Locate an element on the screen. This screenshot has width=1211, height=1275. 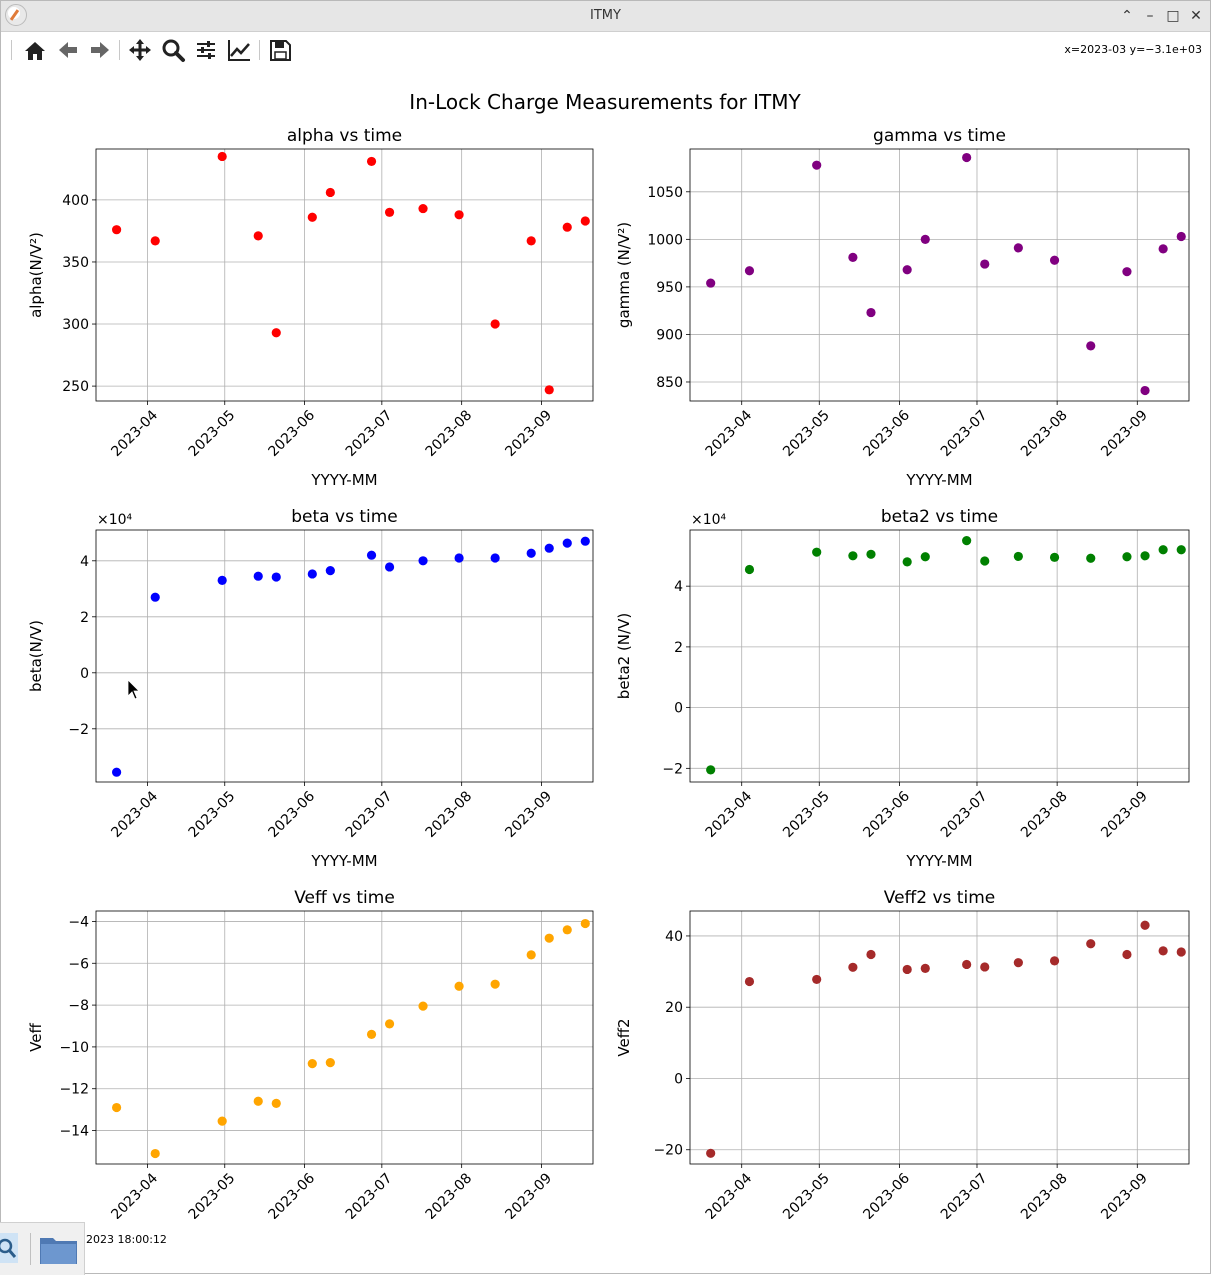
search-icon is located at coordinates (10, 1248).